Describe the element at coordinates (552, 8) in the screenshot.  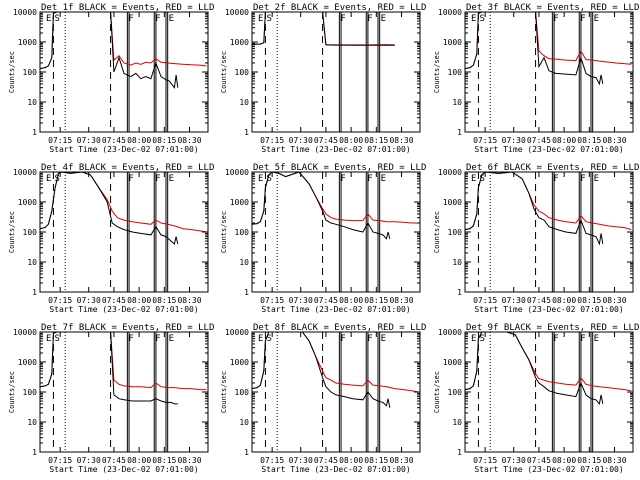
I see `panel-title: Det 3f BLACK = Events, RED = LLD` at that location.